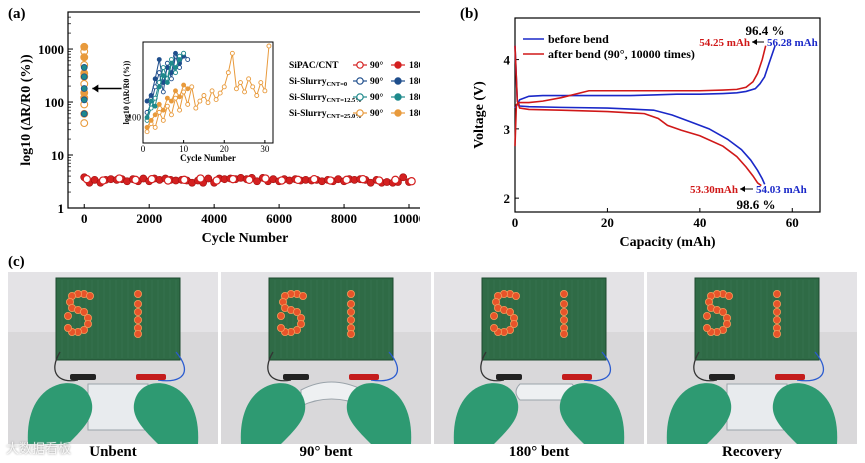 Image resolution: width=865 pixels, height=463 pixels. What do you see at coordinates (184, 149) in the screenshot?
I see `inset-x-tick-label: 10` at bounding box center [184, 149].